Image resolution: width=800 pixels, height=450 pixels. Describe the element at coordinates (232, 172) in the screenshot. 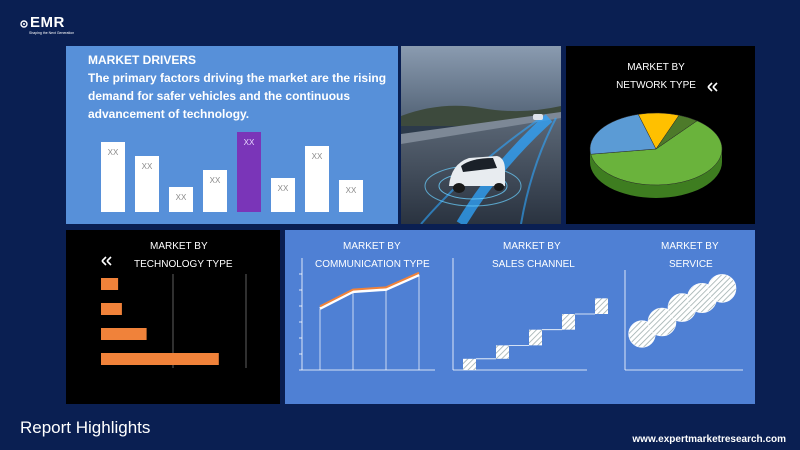

I see `drivers-bar-chart: XX XX XX XX XX XX XX XX` at that location.